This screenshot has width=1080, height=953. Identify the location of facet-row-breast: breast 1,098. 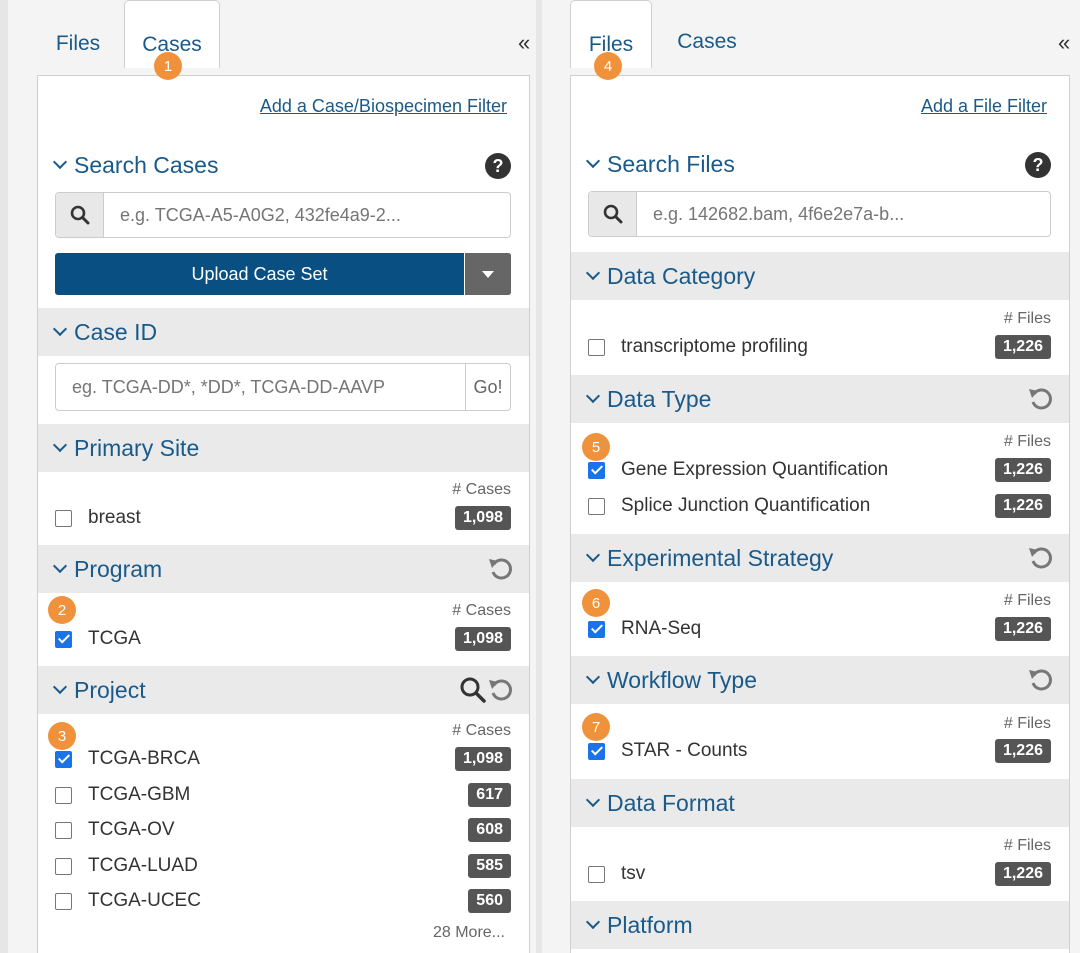
(283, 518).